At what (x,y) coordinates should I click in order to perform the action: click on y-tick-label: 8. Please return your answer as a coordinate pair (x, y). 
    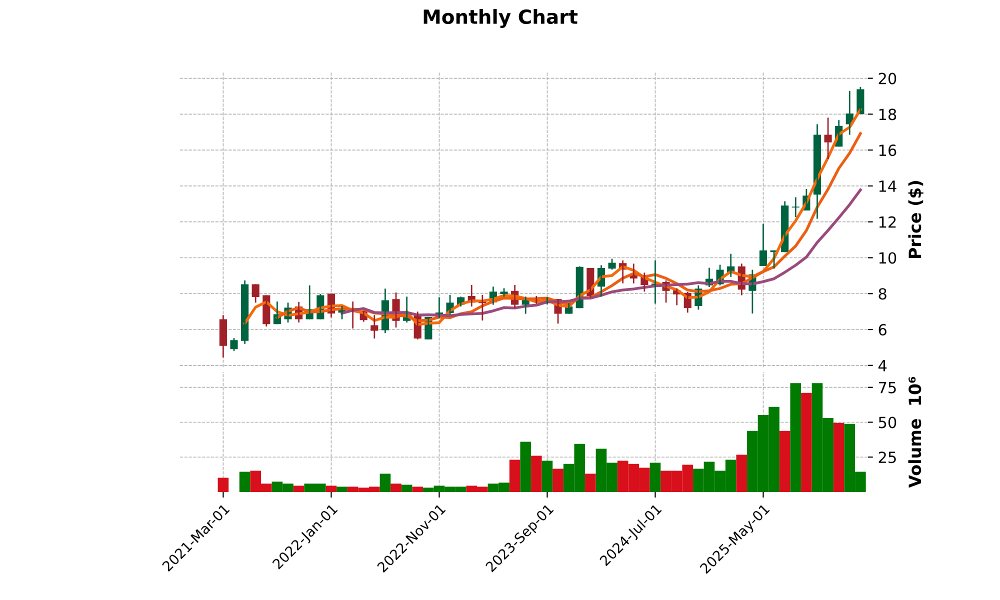
    Looking at the image, I should click on (882, 294).